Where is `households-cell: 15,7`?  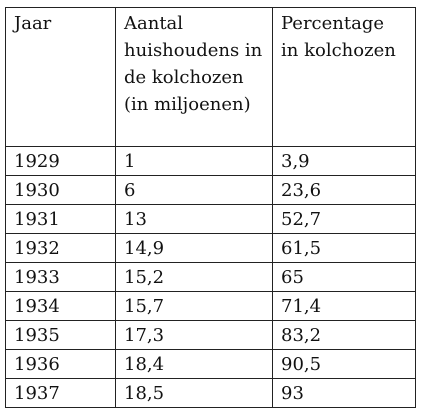 households-cell: 15,7 is located at coordinates (194, 306).